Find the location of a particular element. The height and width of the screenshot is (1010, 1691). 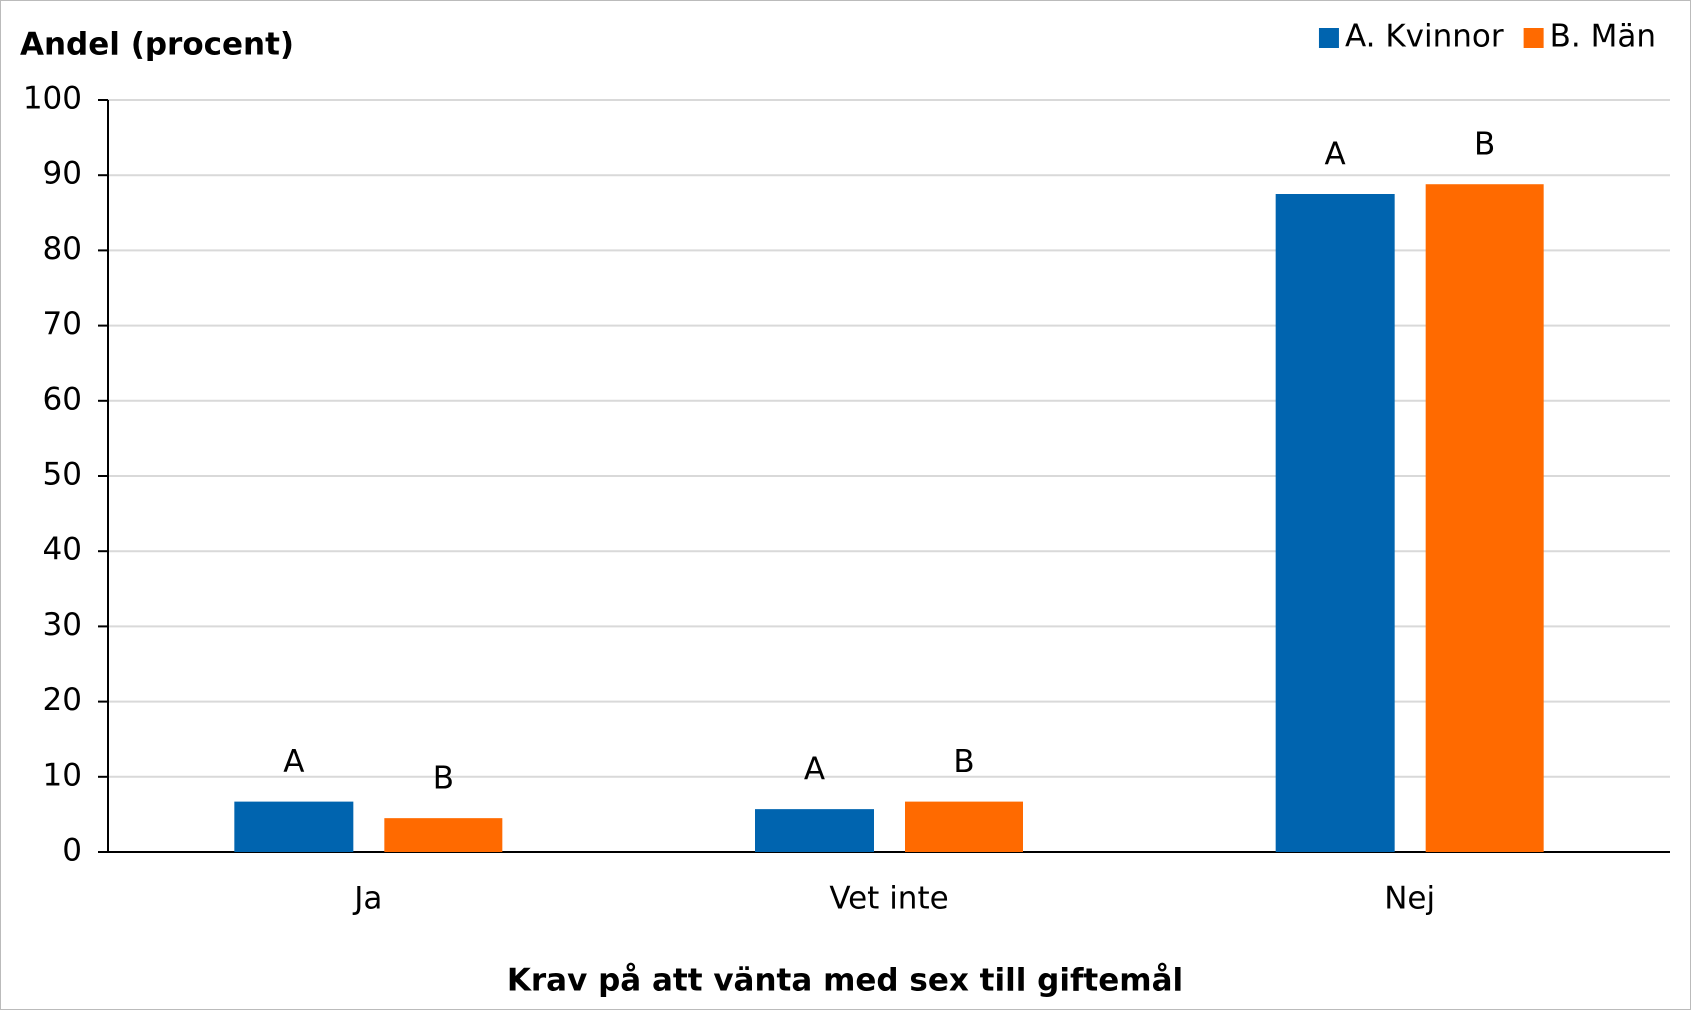

legend-label: B. Män is located at coordinates (1603, 37).